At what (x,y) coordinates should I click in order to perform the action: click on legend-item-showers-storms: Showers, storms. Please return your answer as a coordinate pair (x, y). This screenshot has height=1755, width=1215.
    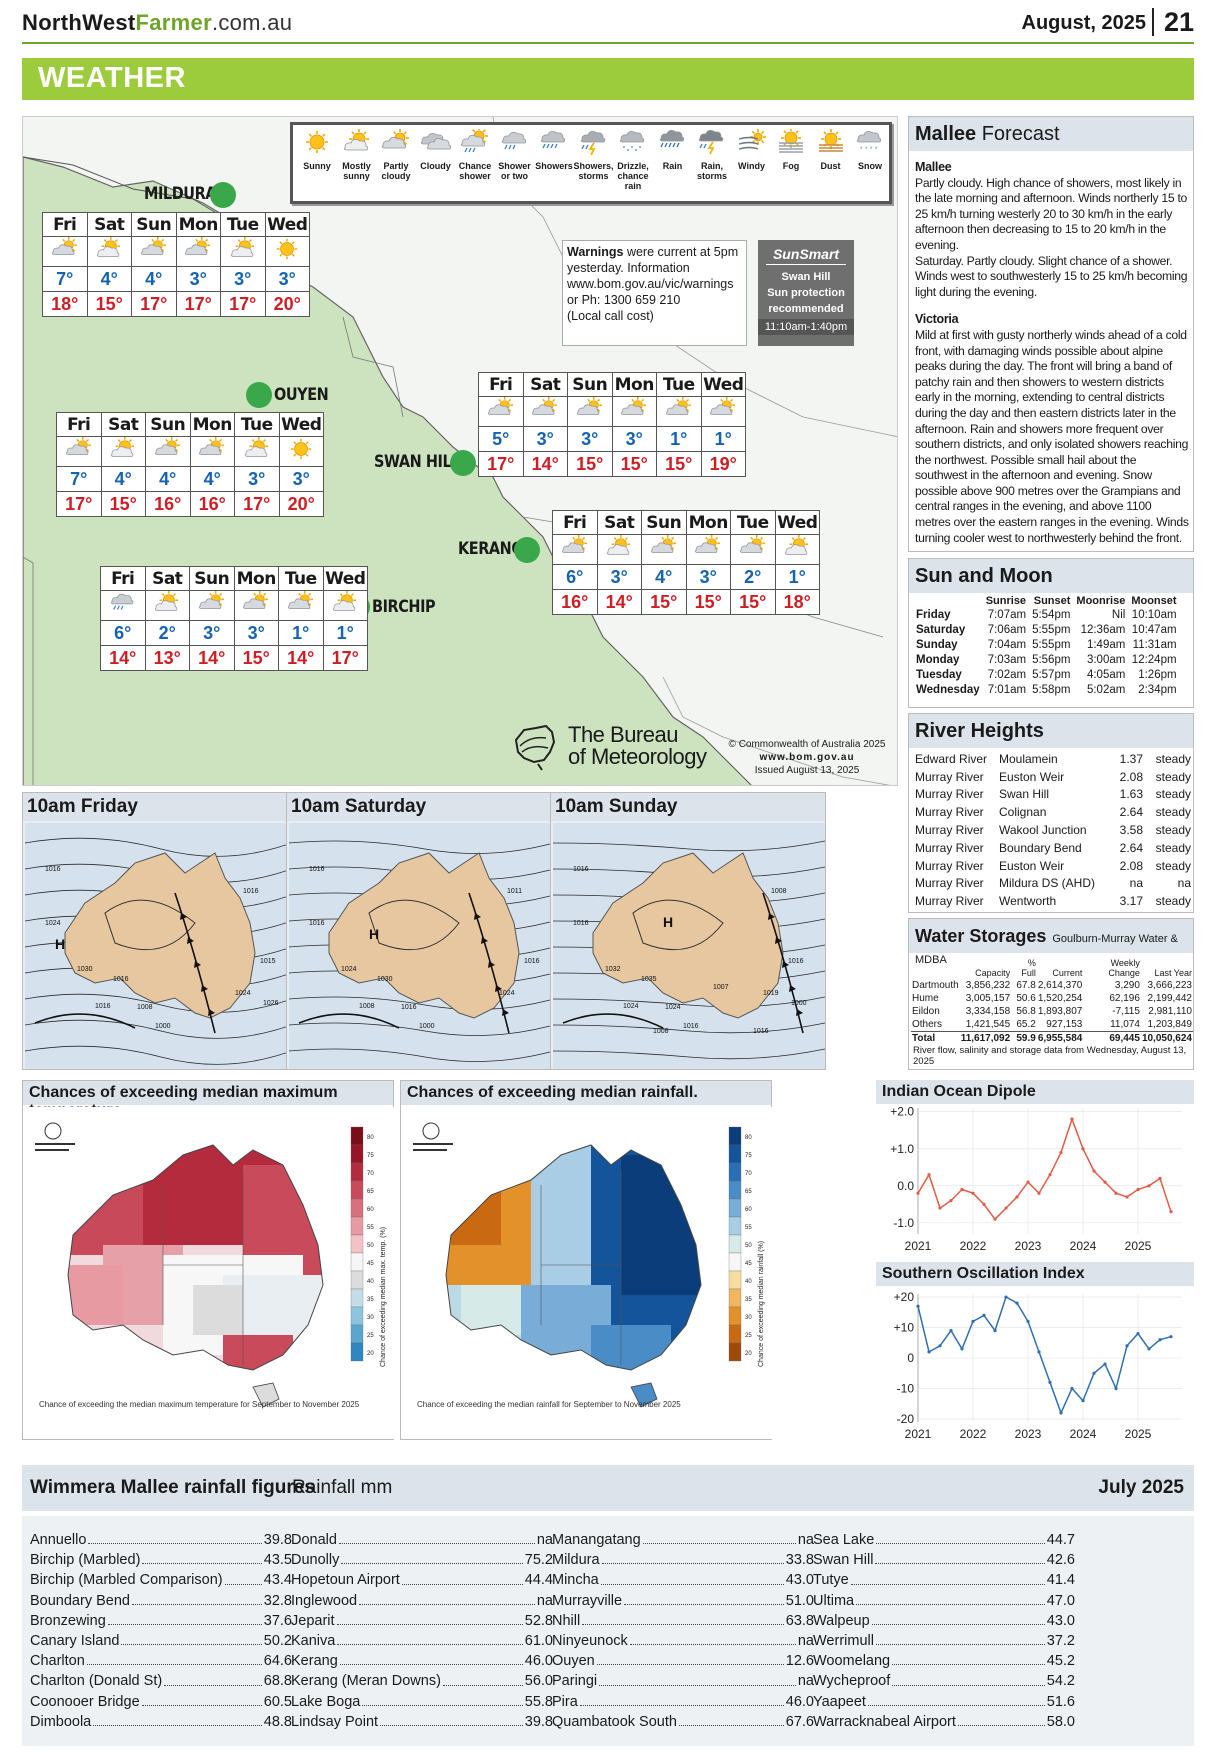
    Looking at the image, I should click on (594, 155).